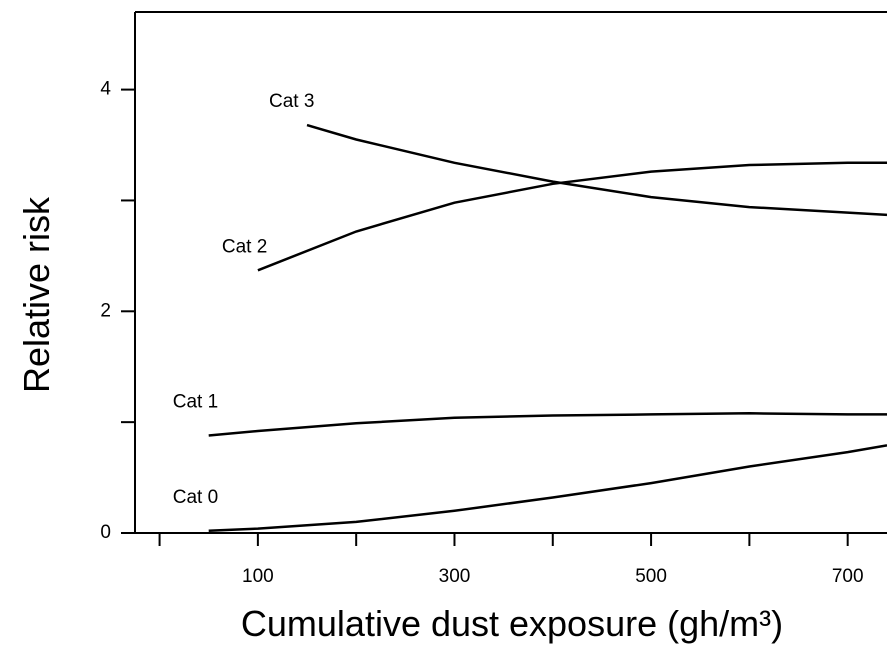 The image size is (887, 658). What do you see at coordinates (455, 576) in the screenshot?
I see `x-tick-label: 300` at bounding box center [455, 576].